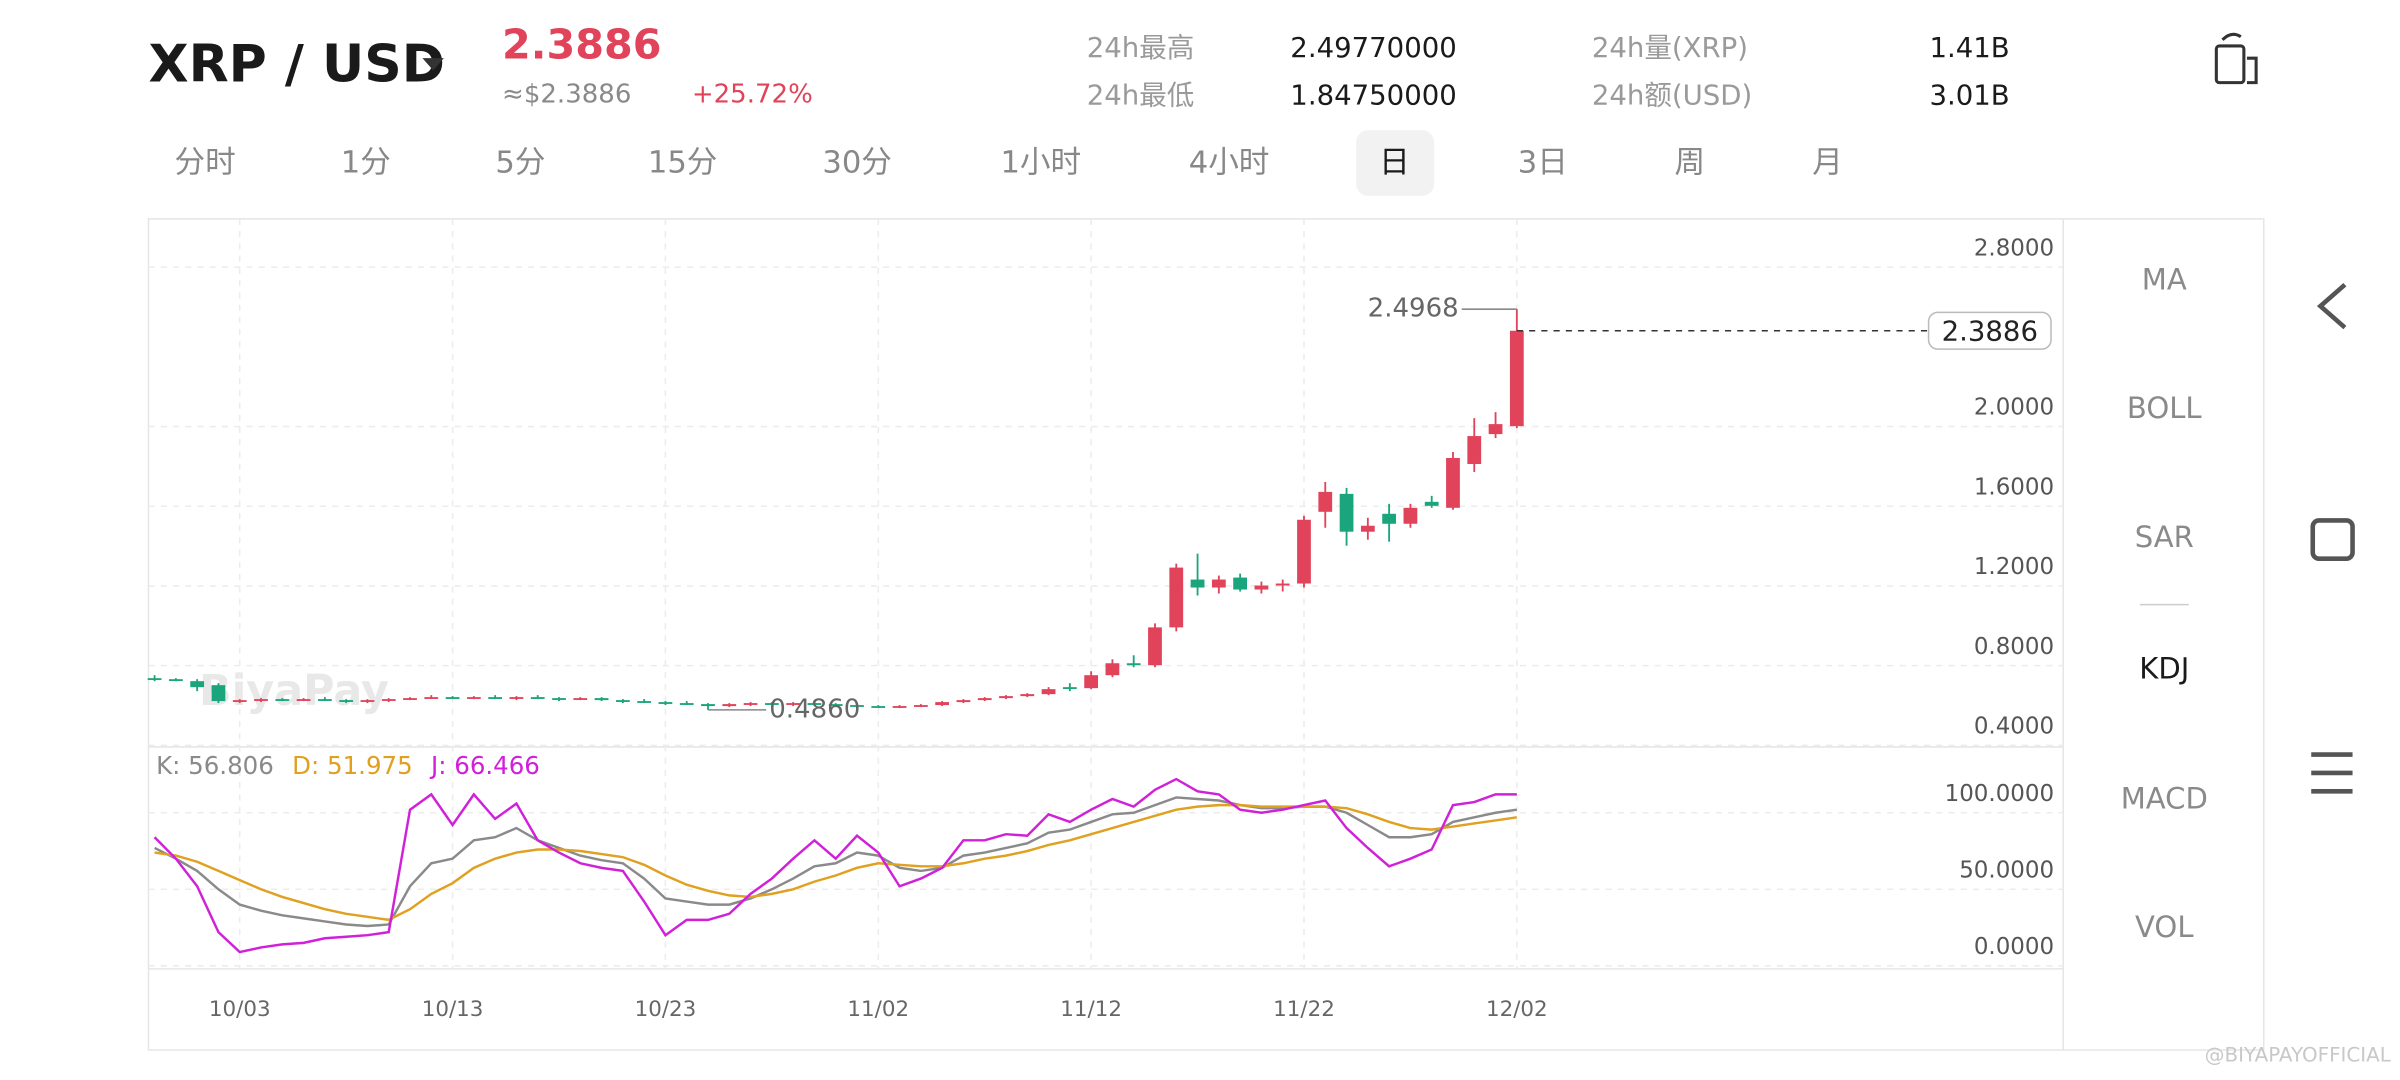 This screenshot has width=2400, height=1080. Describe the element at coordinates (2332, 773) in the screenshot. I see `nav-menu` at that location.